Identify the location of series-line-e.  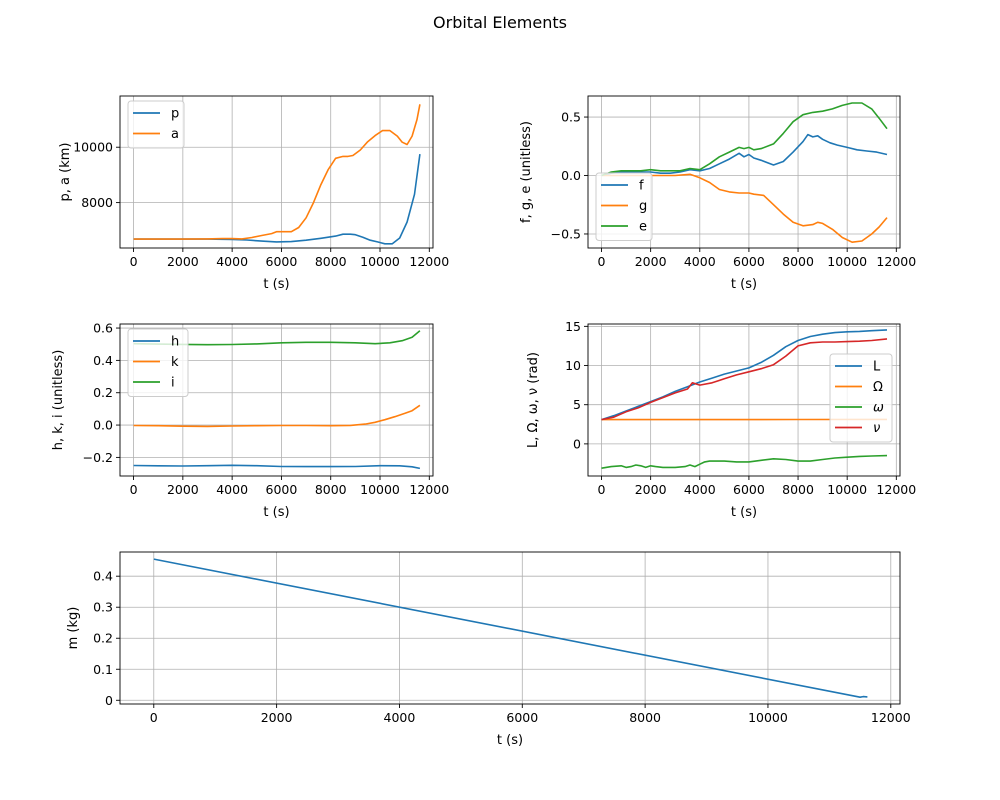
(744, 139).